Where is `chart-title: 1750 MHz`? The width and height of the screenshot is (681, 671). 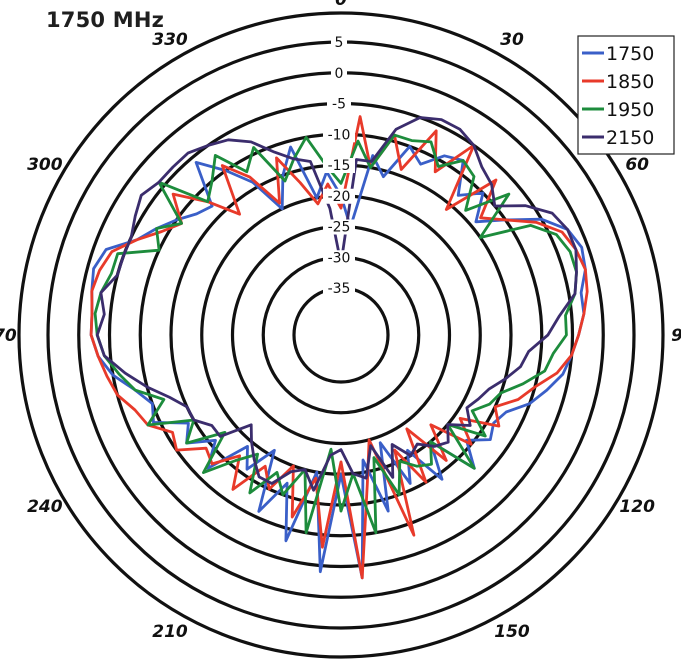
chart-title: 1750 MHz is located at coordinates (105, 20).